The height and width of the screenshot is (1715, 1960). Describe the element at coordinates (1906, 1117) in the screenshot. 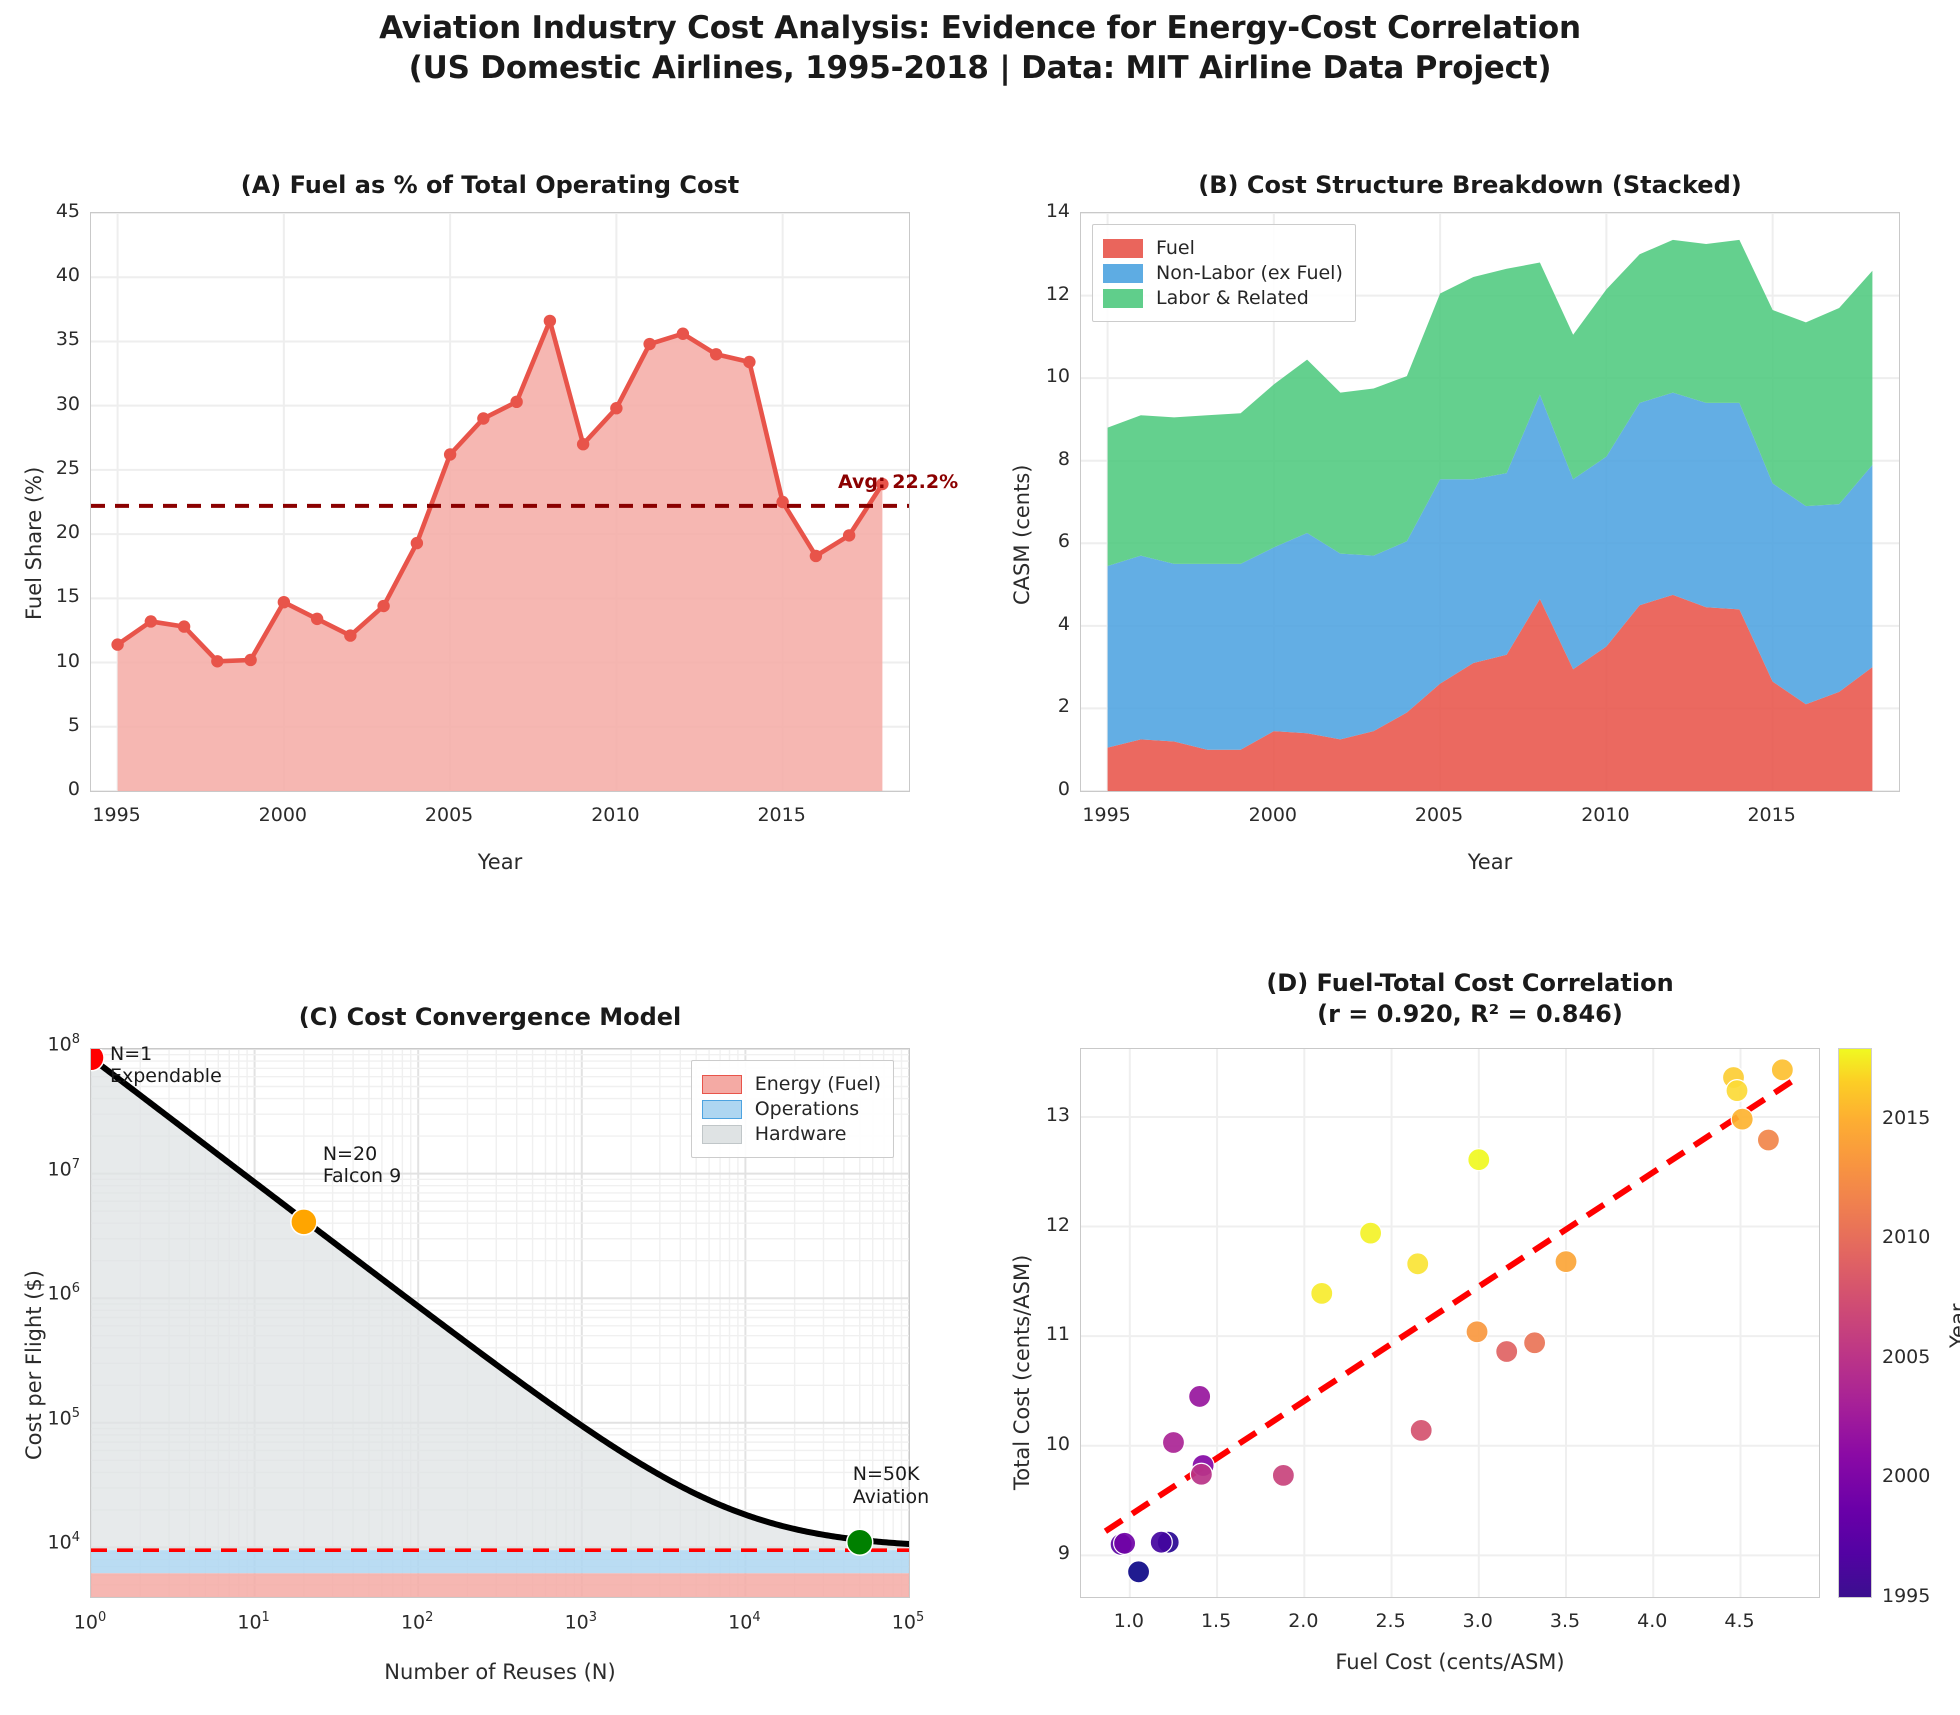

I see `colorbar-tick: 2015` at that location.